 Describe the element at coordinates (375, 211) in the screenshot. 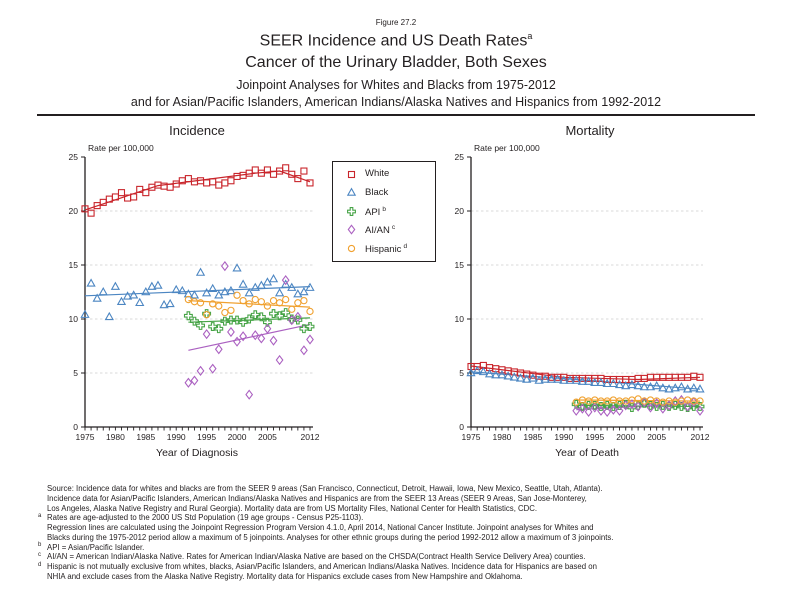

I see `legend-label: API b` at that location.